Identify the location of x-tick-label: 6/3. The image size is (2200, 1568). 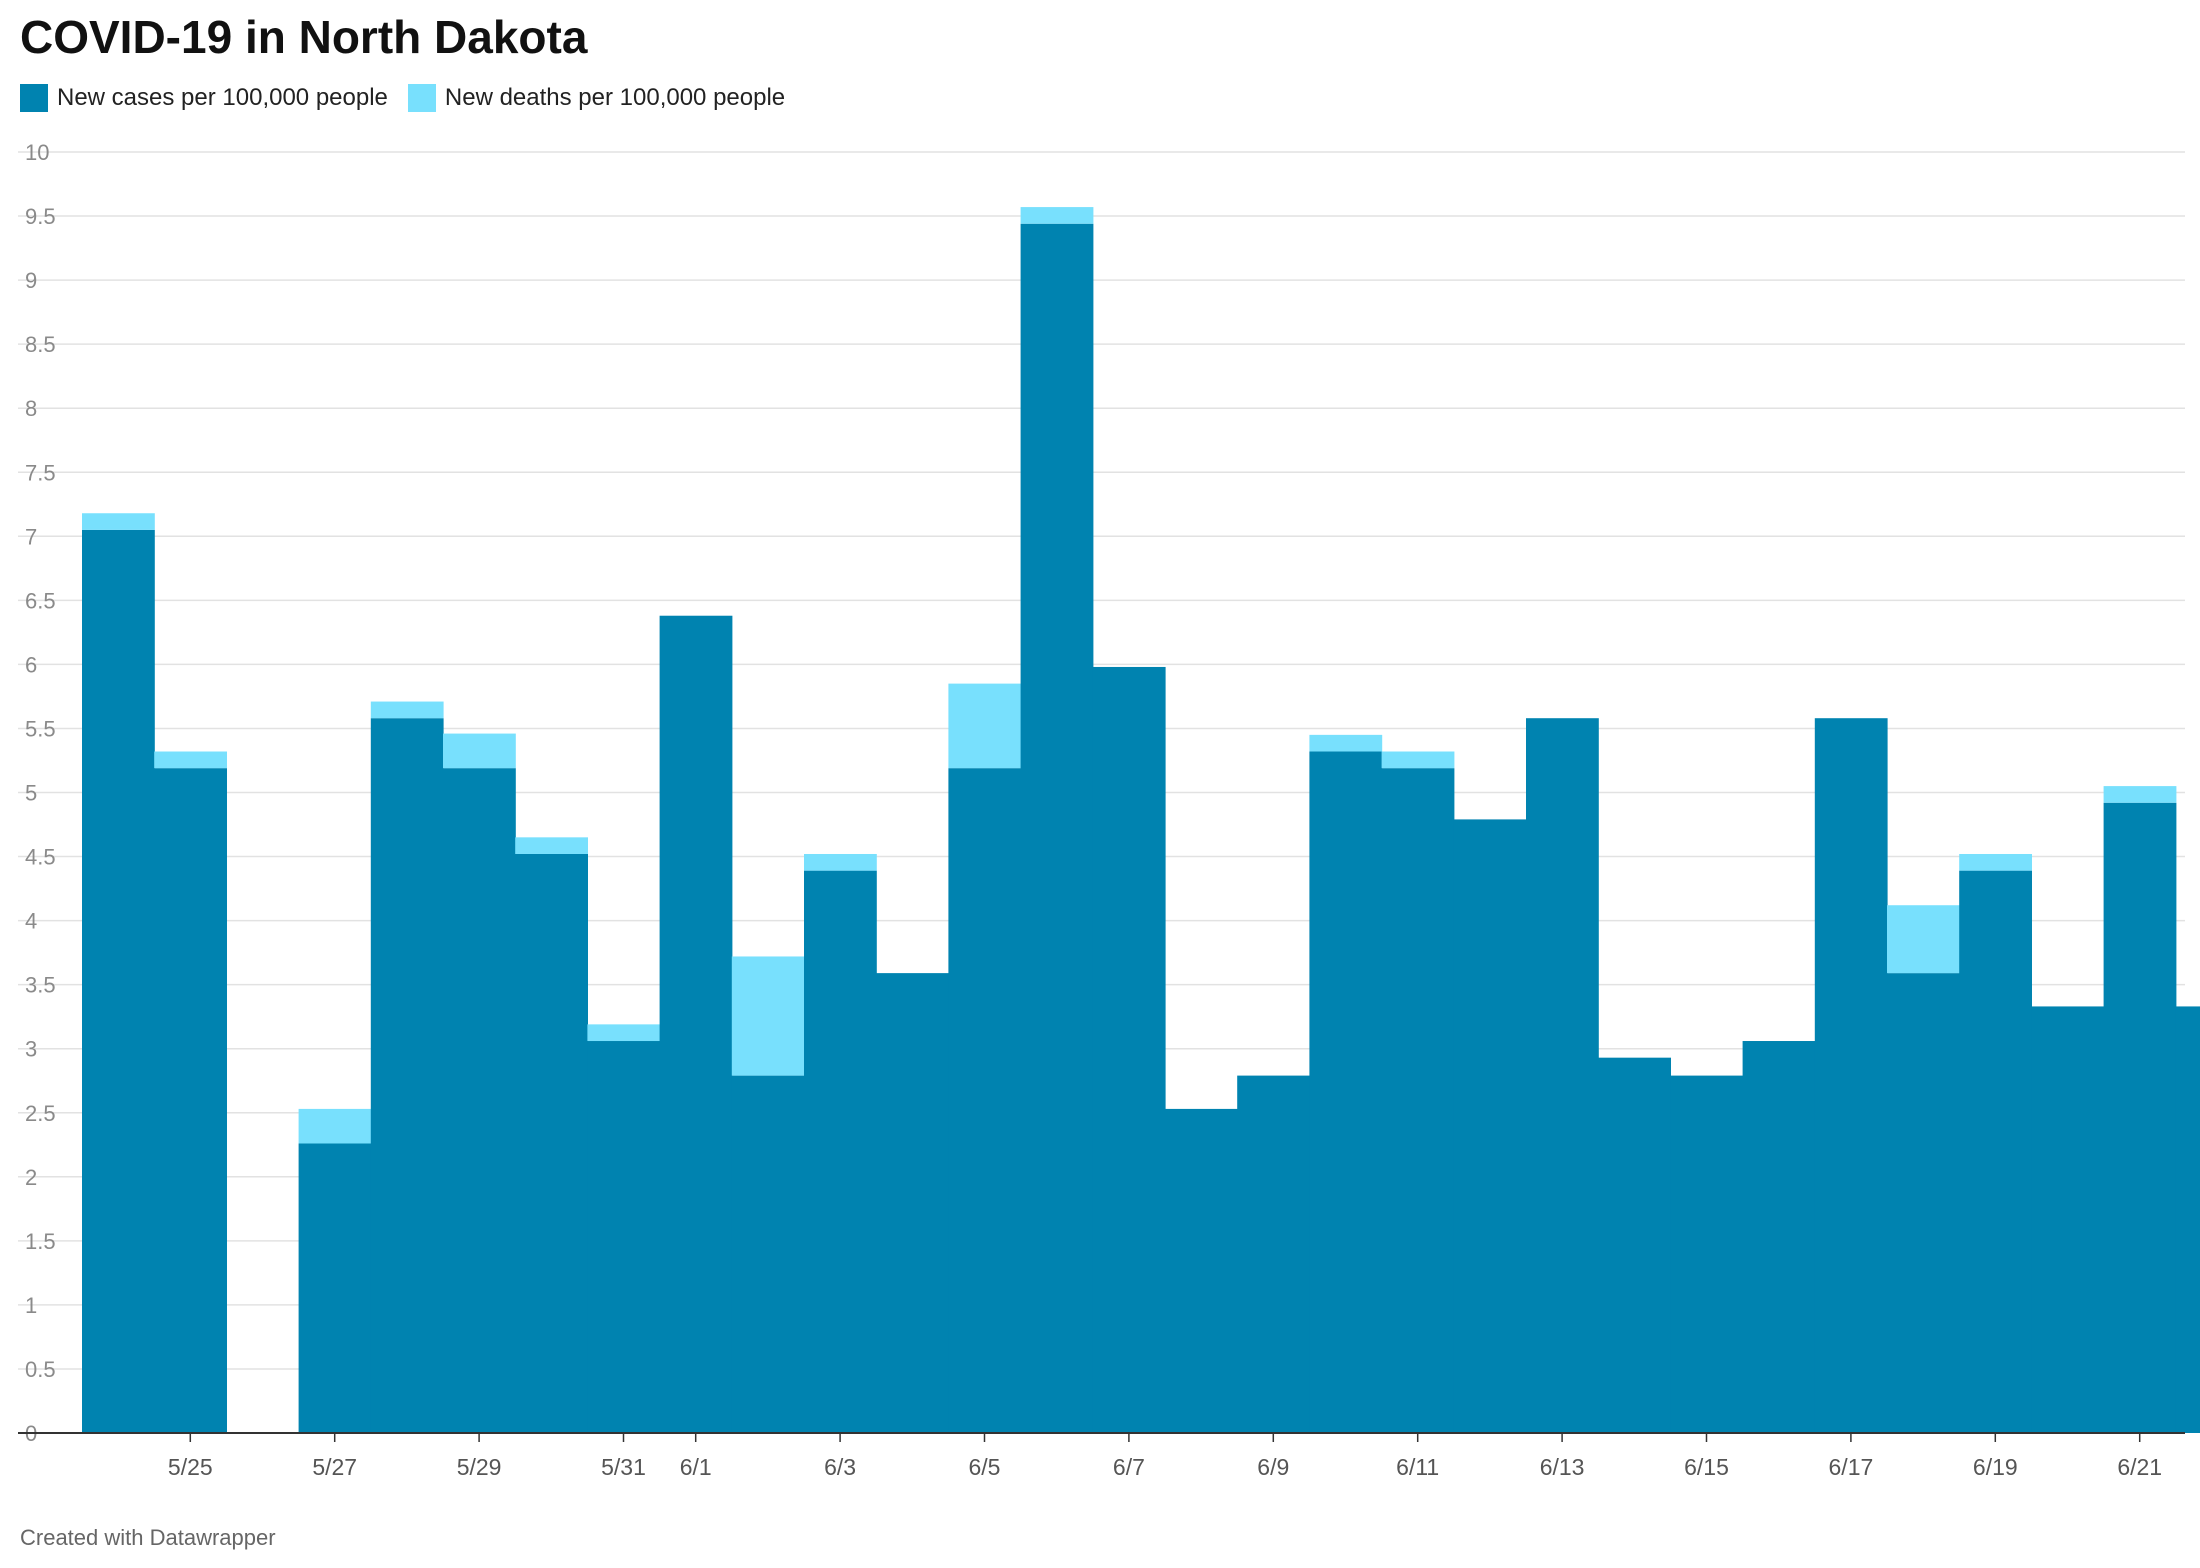
(840, 1467).